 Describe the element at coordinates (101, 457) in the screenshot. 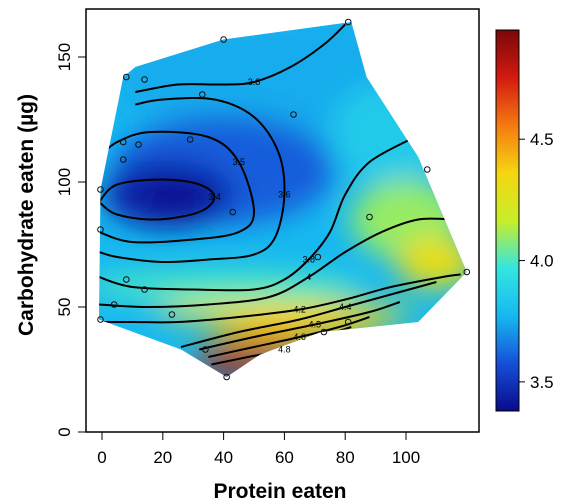

I see `x-tick-label: 0` at that location.